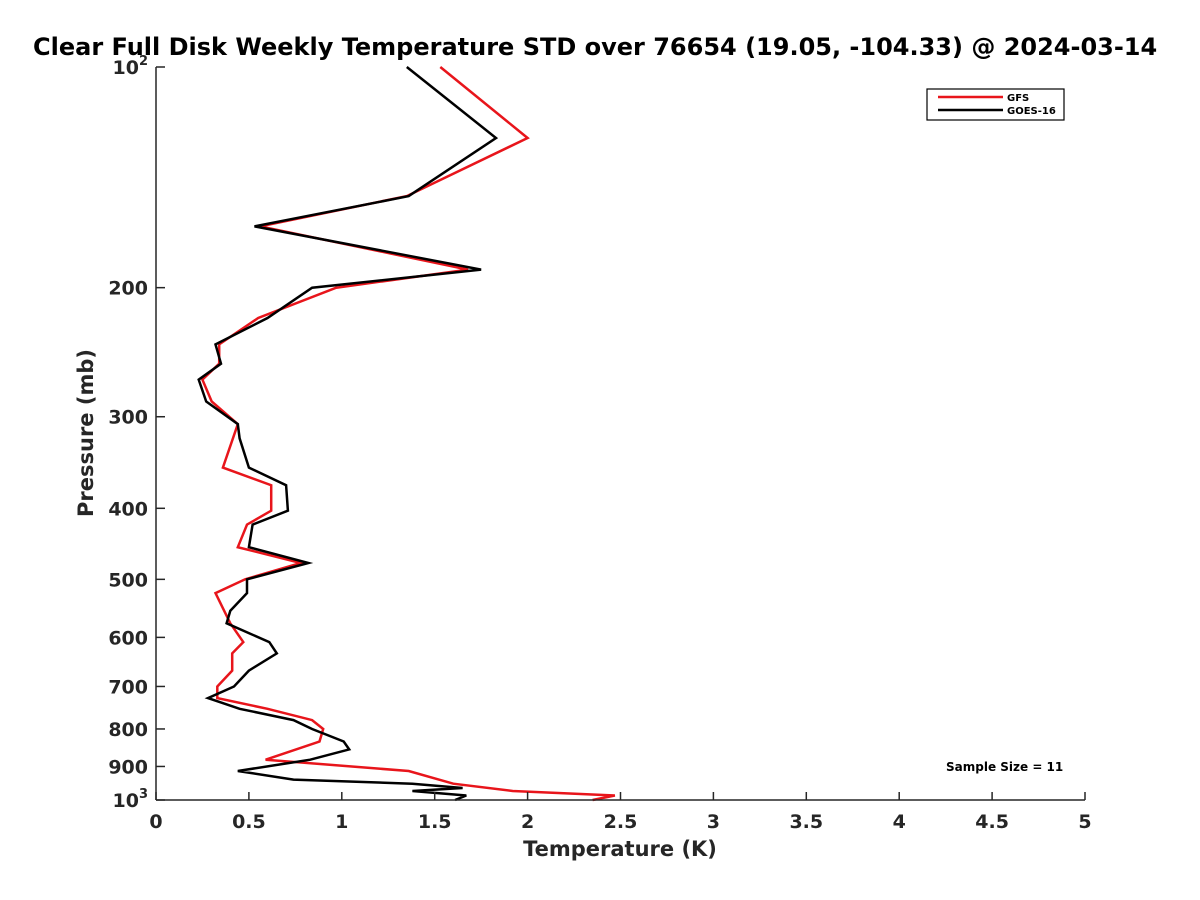 The image size is (1200, 900). Describe the element at coordinates (128, 509) in the screenshot. I see `y-tick-label: 400` at that location.